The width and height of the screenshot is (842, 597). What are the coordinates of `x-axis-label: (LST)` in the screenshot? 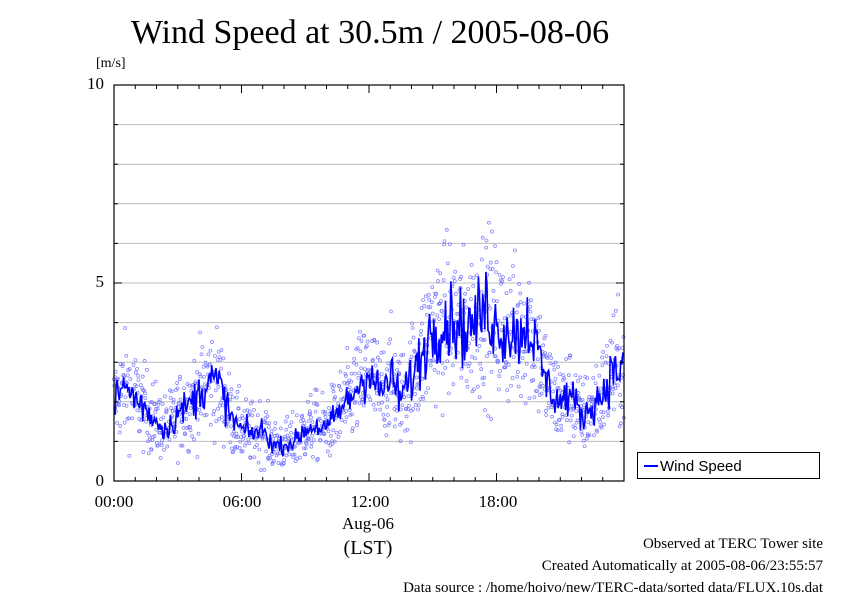 It's located at (368, 548).